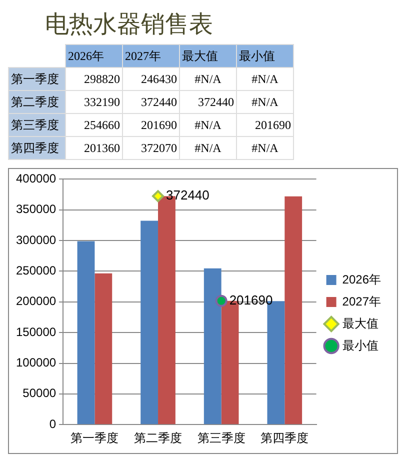 The width and height of the screenshot is (399, 456). I want to click on y-tick-label: 100000, so click(36, 363).